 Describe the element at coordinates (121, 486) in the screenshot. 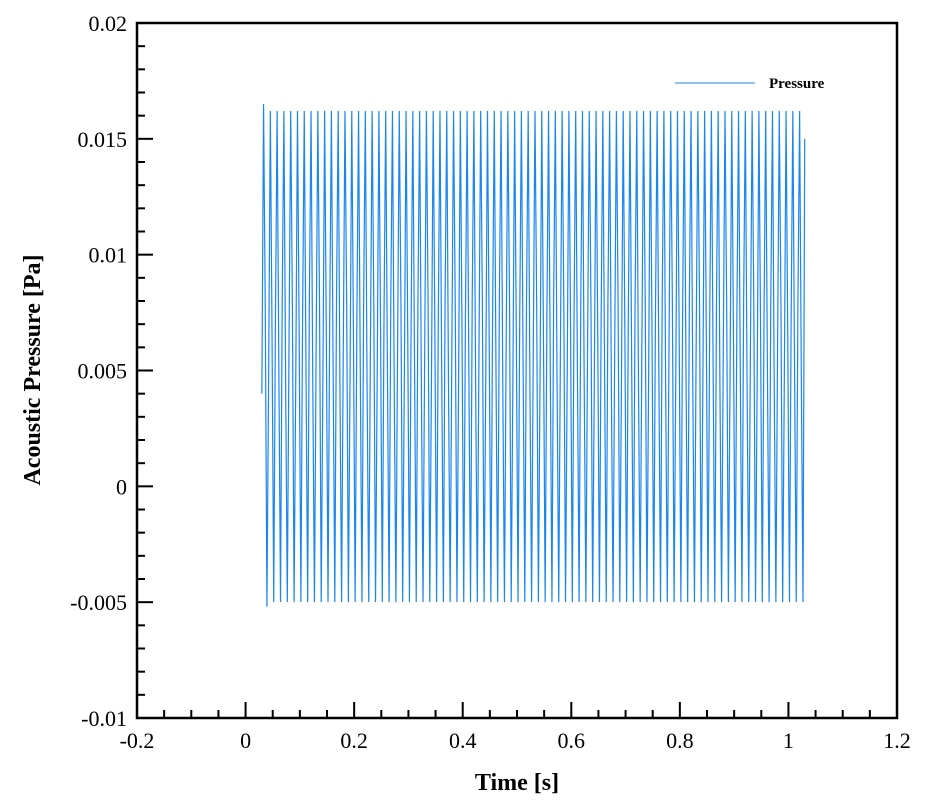

I see `y-tick-label: 0` at that location.